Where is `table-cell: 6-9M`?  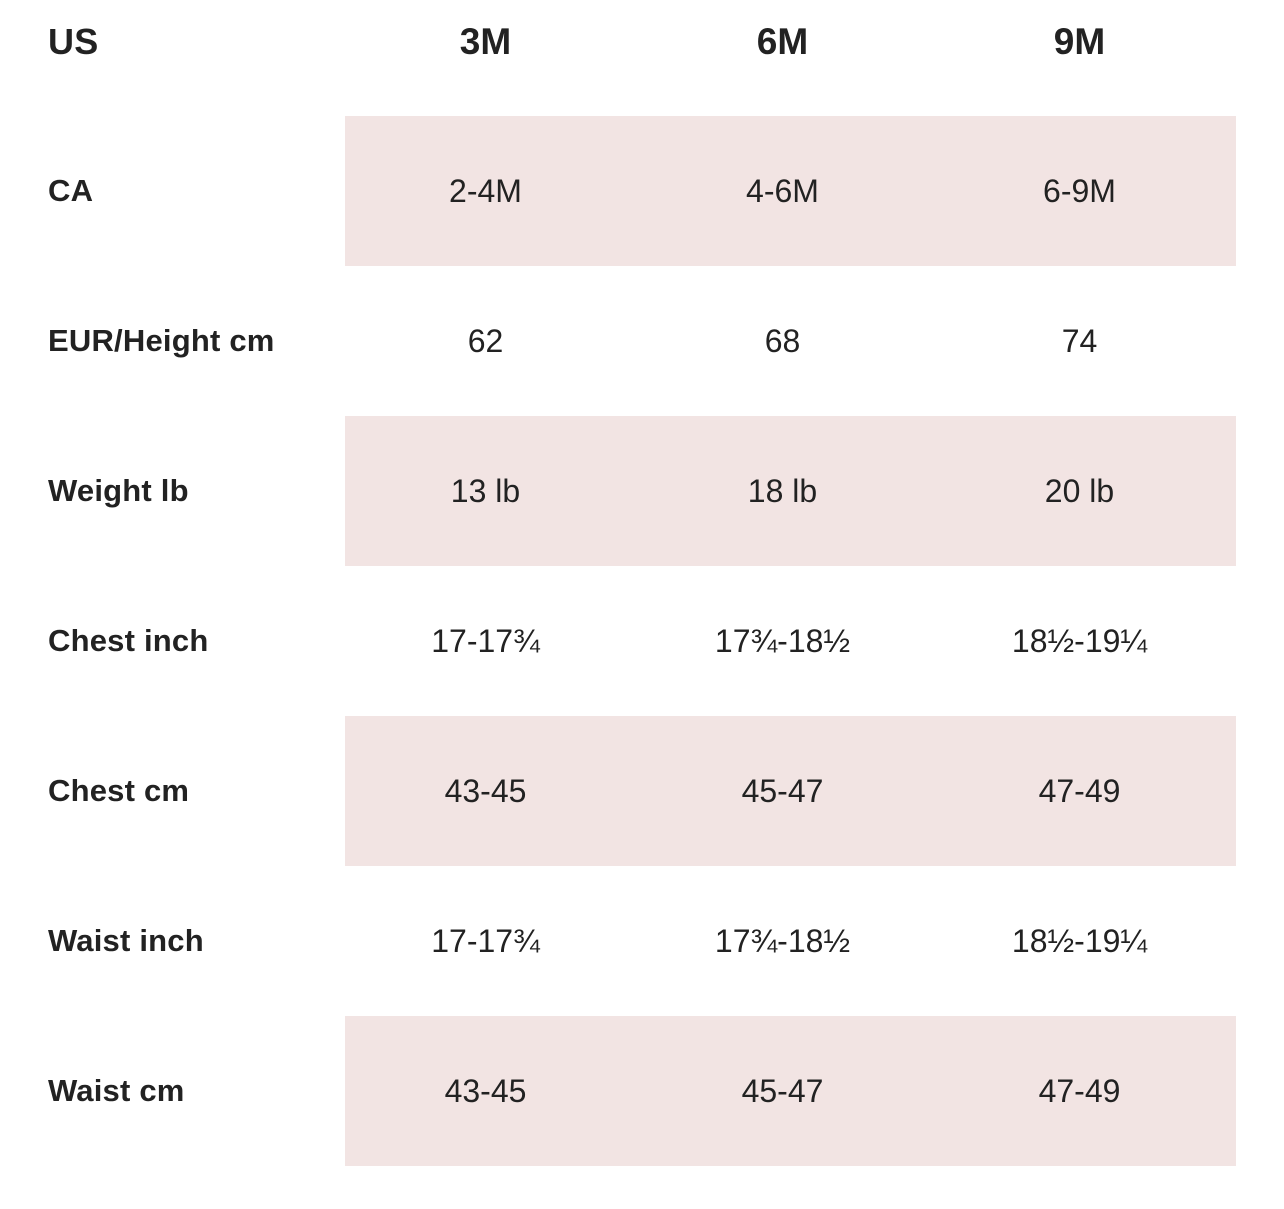 table-cell: 6-9M is located at coordinates (1079, 191).